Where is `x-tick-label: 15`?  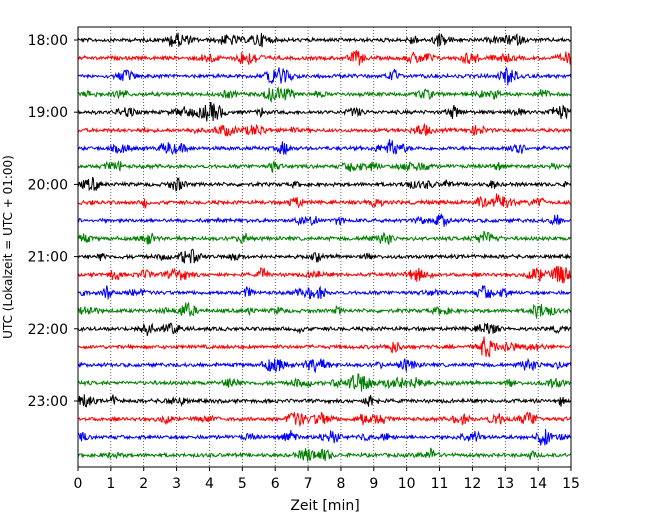 x-tick-label: 15 is located at coordinates (571, 484).